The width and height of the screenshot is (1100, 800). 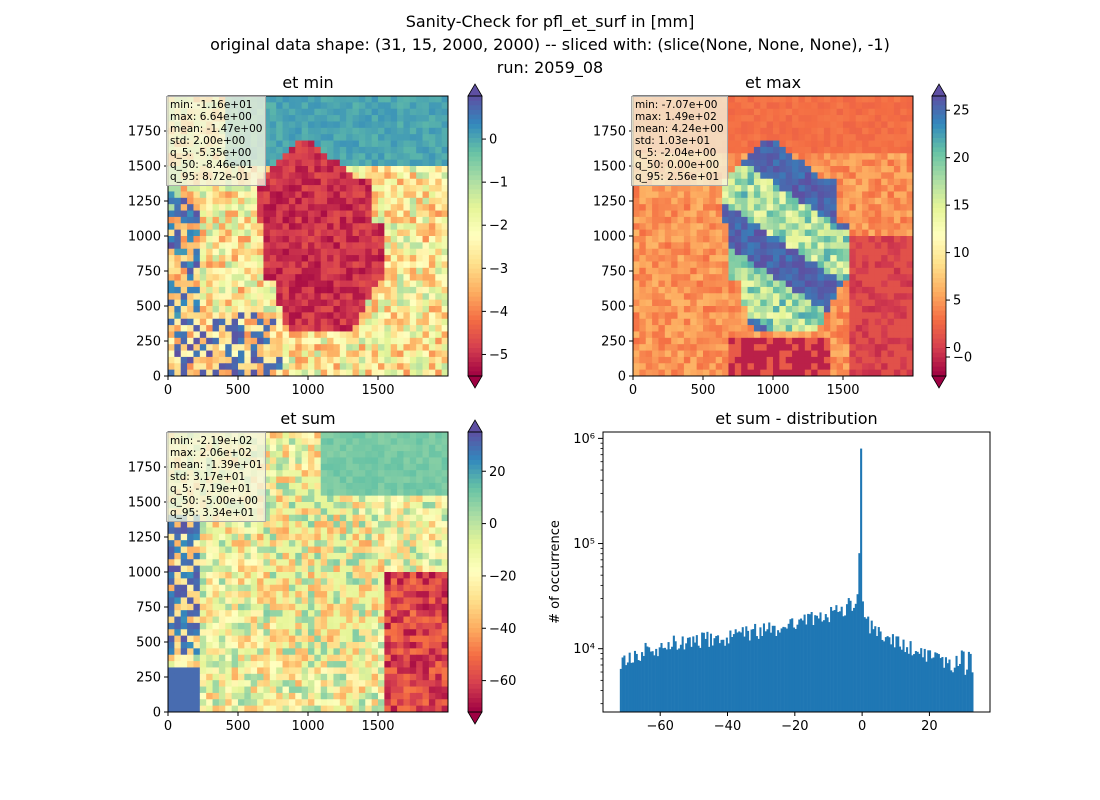 I want to click on x-tick-label: 1500, so click(x=377, y=390).